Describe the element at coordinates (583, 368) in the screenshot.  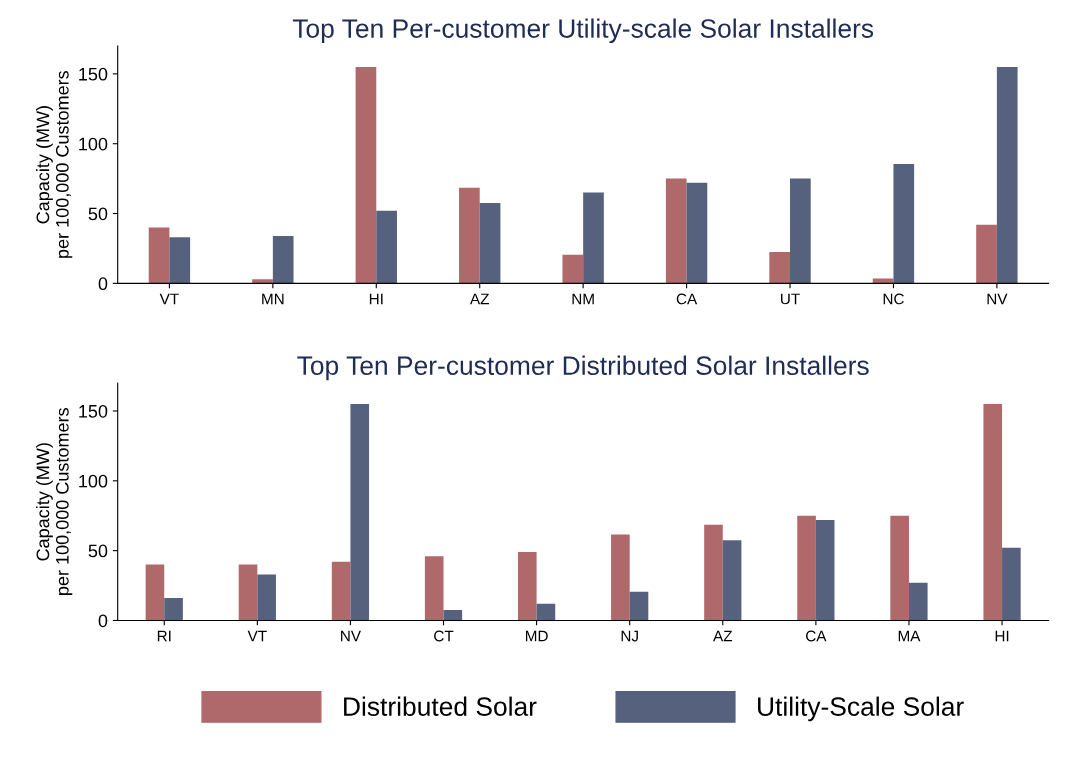
I see `chart-title: Top Ten Per-customer Distributed Solar Installers` at that location.